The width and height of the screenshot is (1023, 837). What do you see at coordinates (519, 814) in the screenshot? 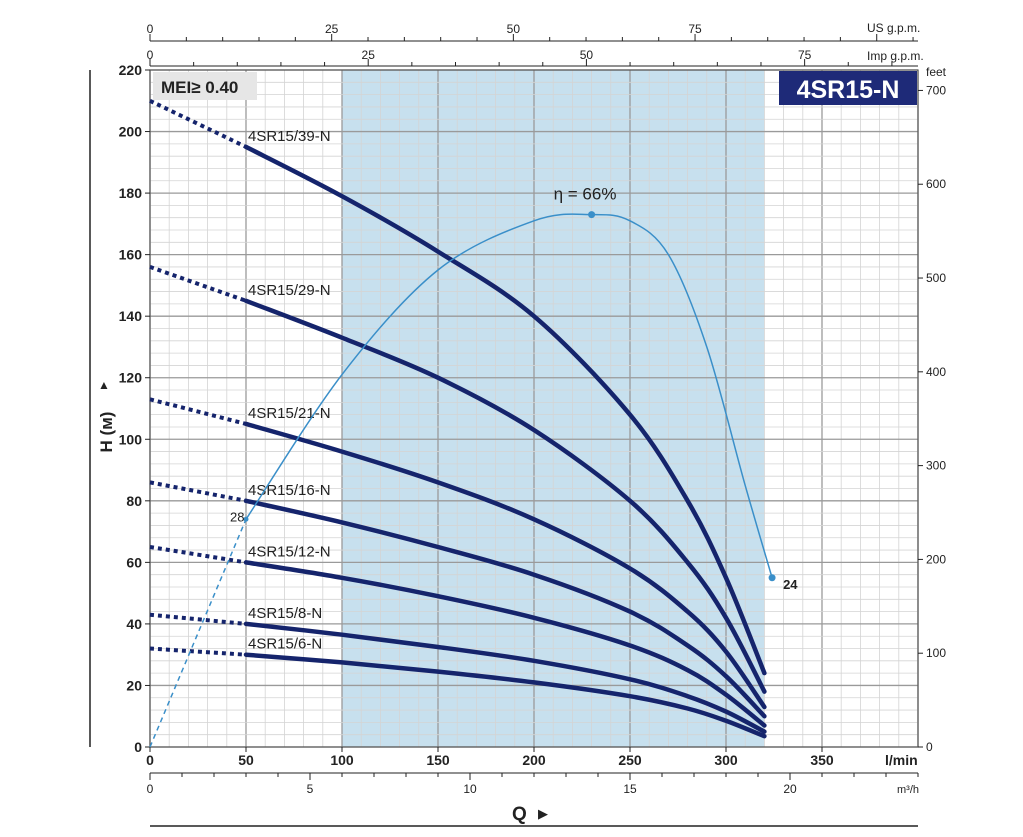
I see `q-axis-label: Q` at bounding box center [519, 814].